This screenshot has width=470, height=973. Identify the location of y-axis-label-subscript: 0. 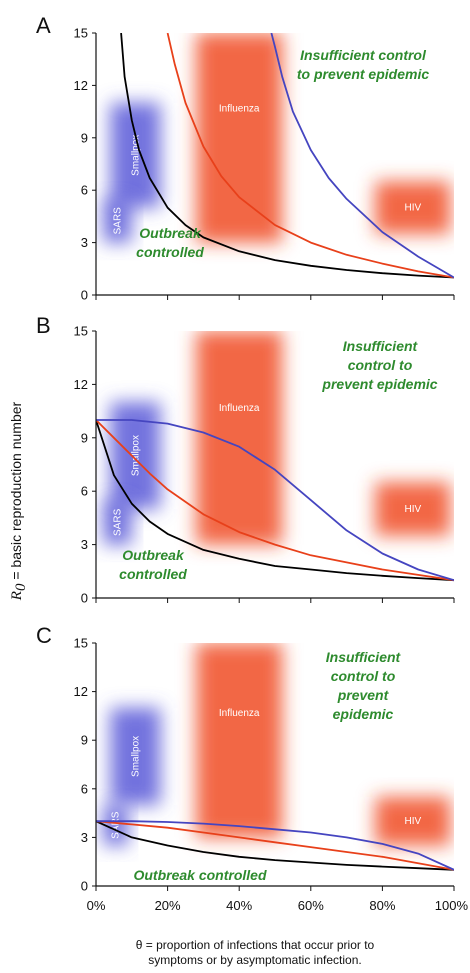
(20, 587).